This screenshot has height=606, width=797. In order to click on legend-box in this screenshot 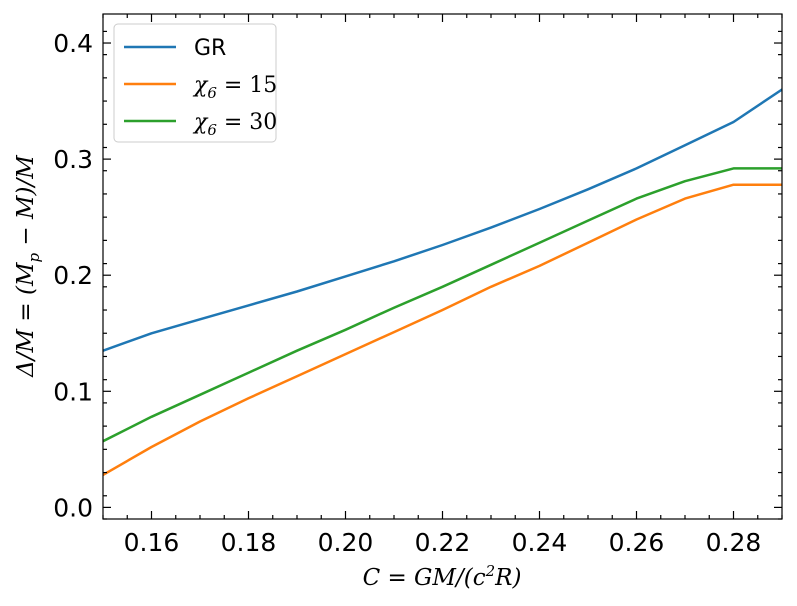, I will do `click(195, 83)`.